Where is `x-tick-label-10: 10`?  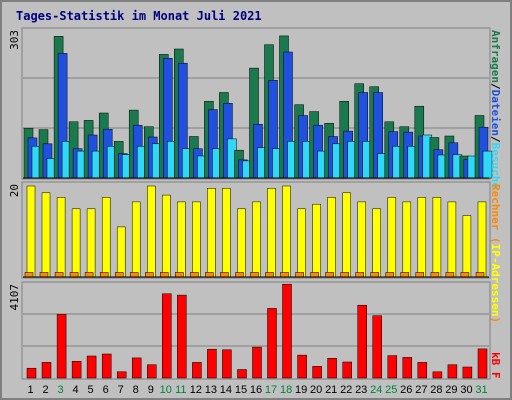
x-tick-label-10: 10 is located at coordinates (166, 390).